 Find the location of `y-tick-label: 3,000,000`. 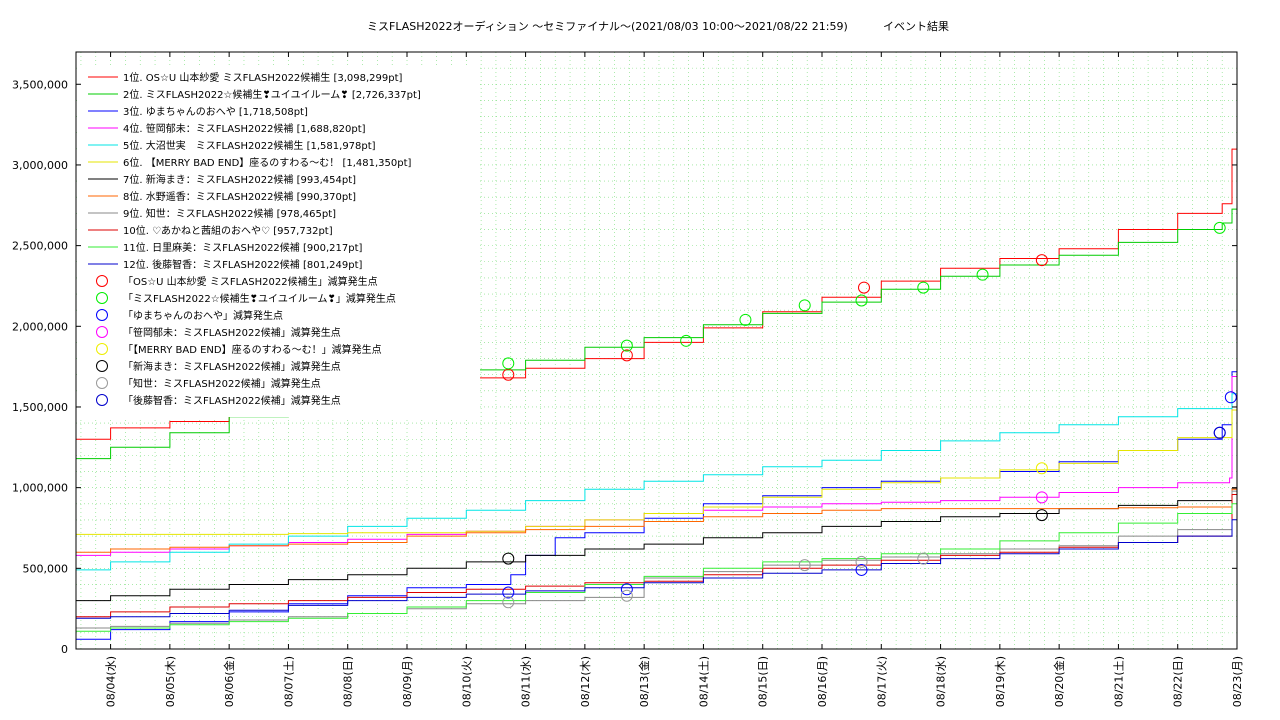

y-tick-label: 3,000,000 is located at coordinates (40, 165).